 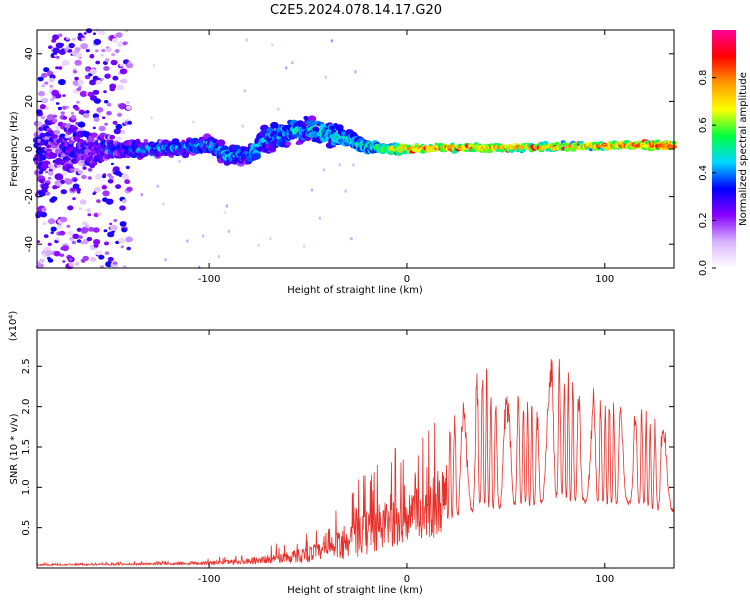 What do you see at coordinates (356, 10) in the screenshot?
I see `chart-title: C2E5.2024.078.14.17.G20` at bounding box center [356, 10].